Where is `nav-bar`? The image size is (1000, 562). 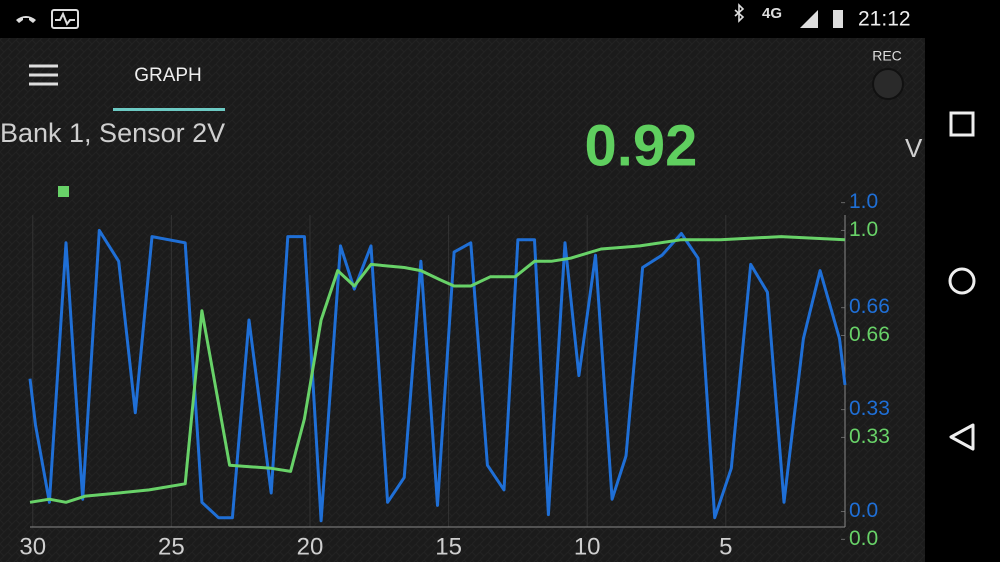 nav-bar is located at coordinates (962, 281).